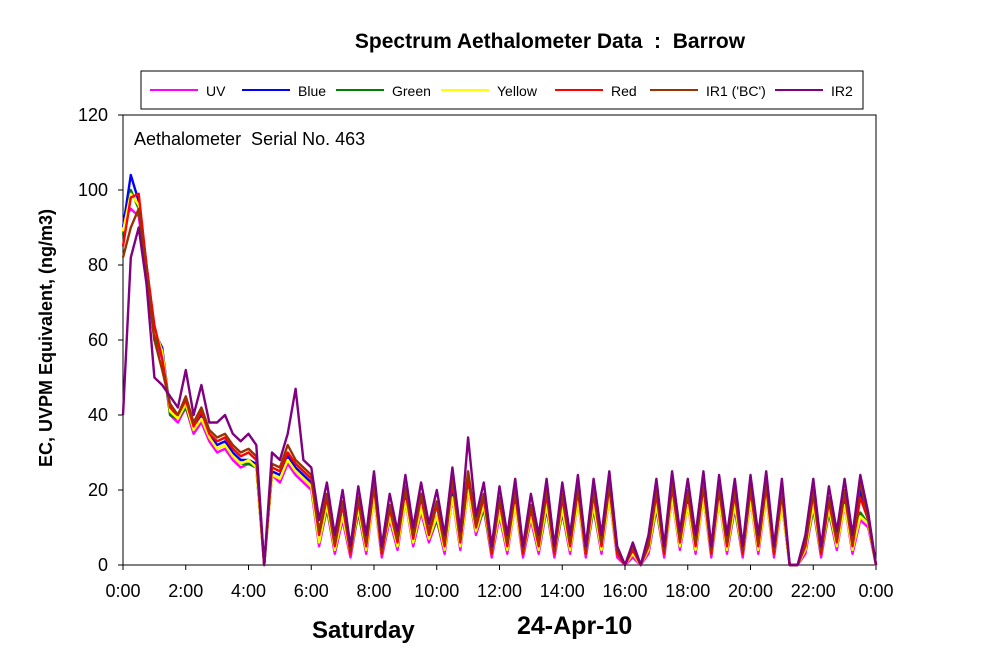  Describe the element at coordinates (249, 139) in the screenshot. I see `chart-annotation: Aethalometer Serial No. 463` at that location.